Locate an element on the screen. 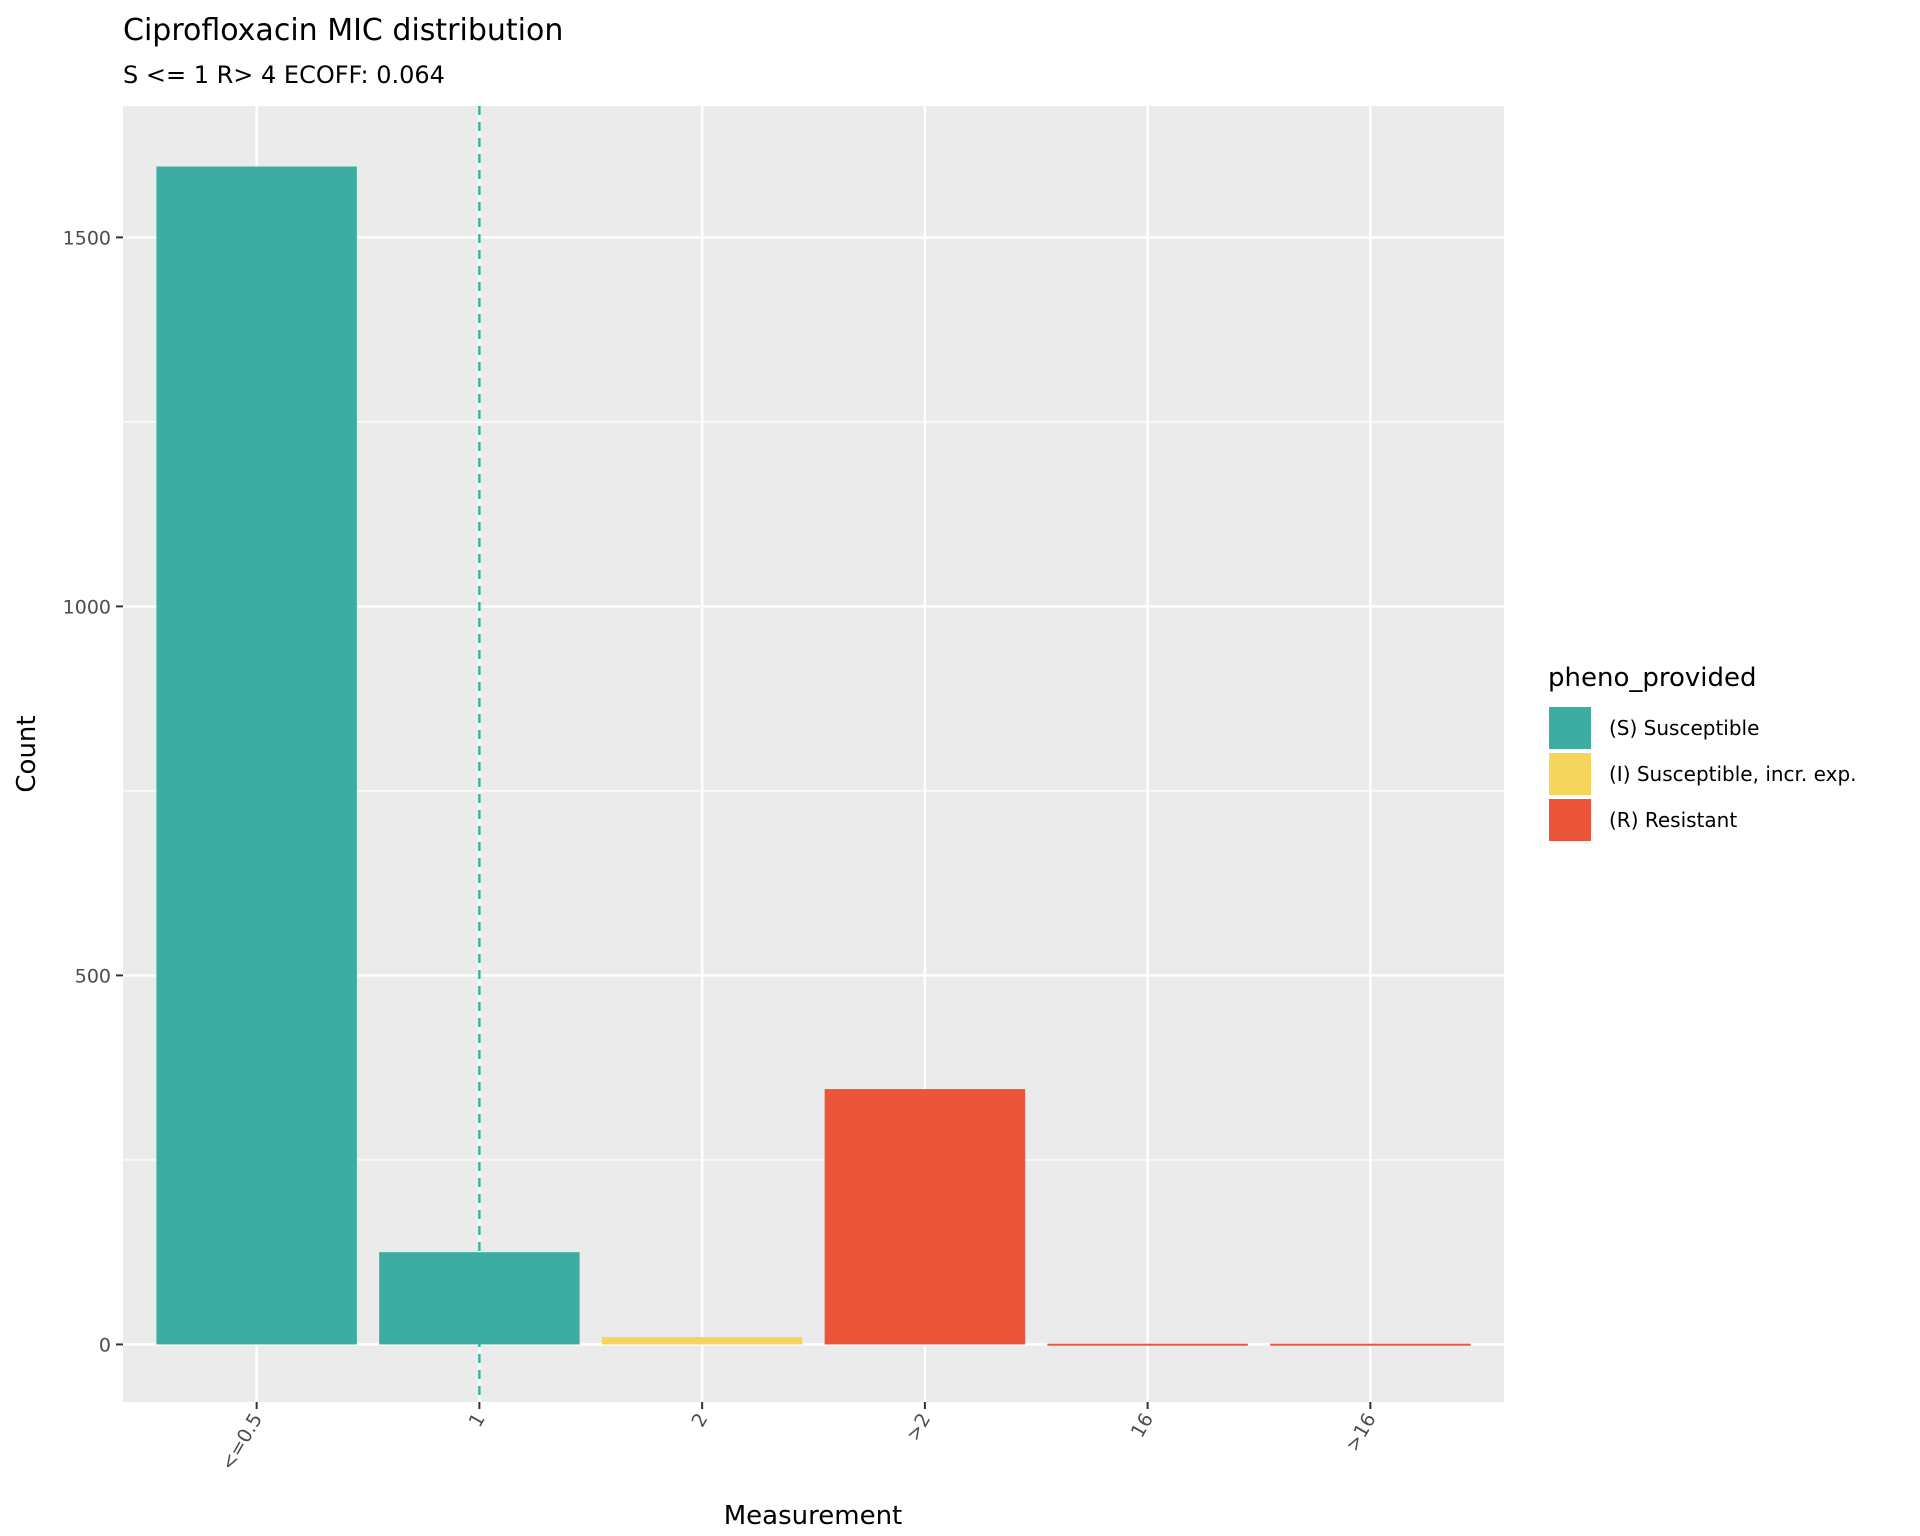  legend-title: pheno_provided is located at coordinates (1652, 678).